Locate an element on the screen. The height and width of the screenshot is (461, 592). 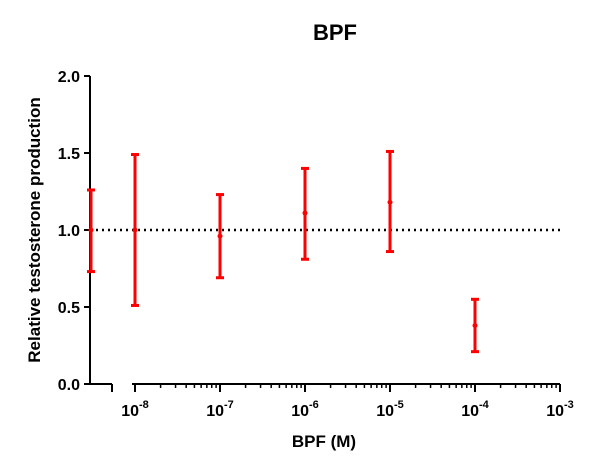
y-tick-label: 1.0 is located at coordinates (69, 231).